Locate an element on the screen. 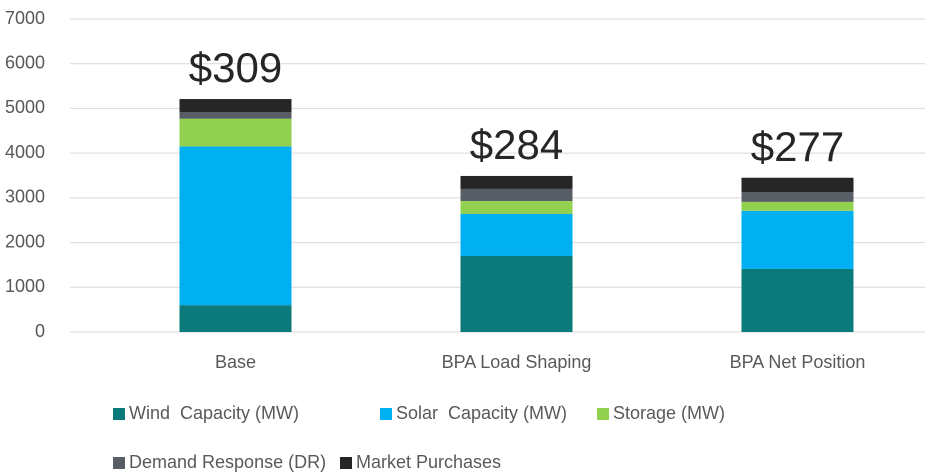 The width and height of the screenshot is (940, 474). x-tick-label: Base is located at coordinates (235, 362).